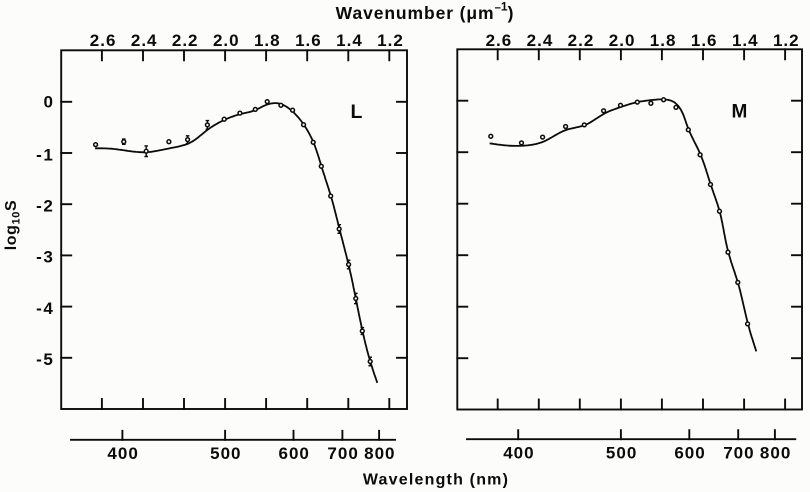 This screenshot has height=492, width=810. Describe the element at coordinates (425, 11) in the screenshot. I see `svg-text: Wavenumber (μm−1)` at that location.